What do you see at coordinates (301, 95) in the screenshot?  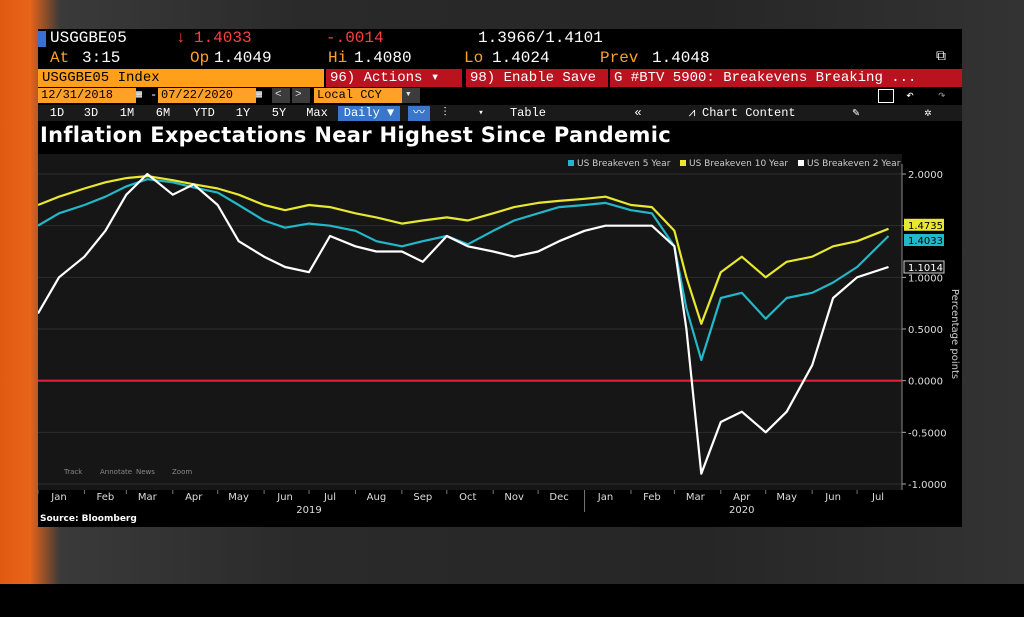 I see `next-arrow-icon: >` at bounding box center [301, 95].